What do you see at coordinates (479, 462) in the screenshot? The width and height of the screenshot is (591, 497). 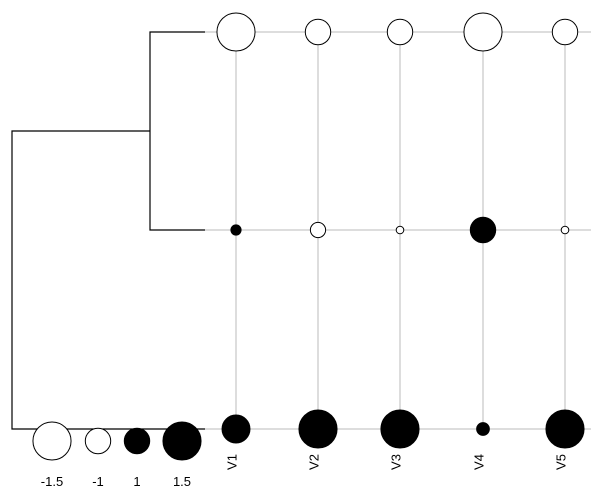 I see `column-label-v4: V4` at bounding box center [479, 462].